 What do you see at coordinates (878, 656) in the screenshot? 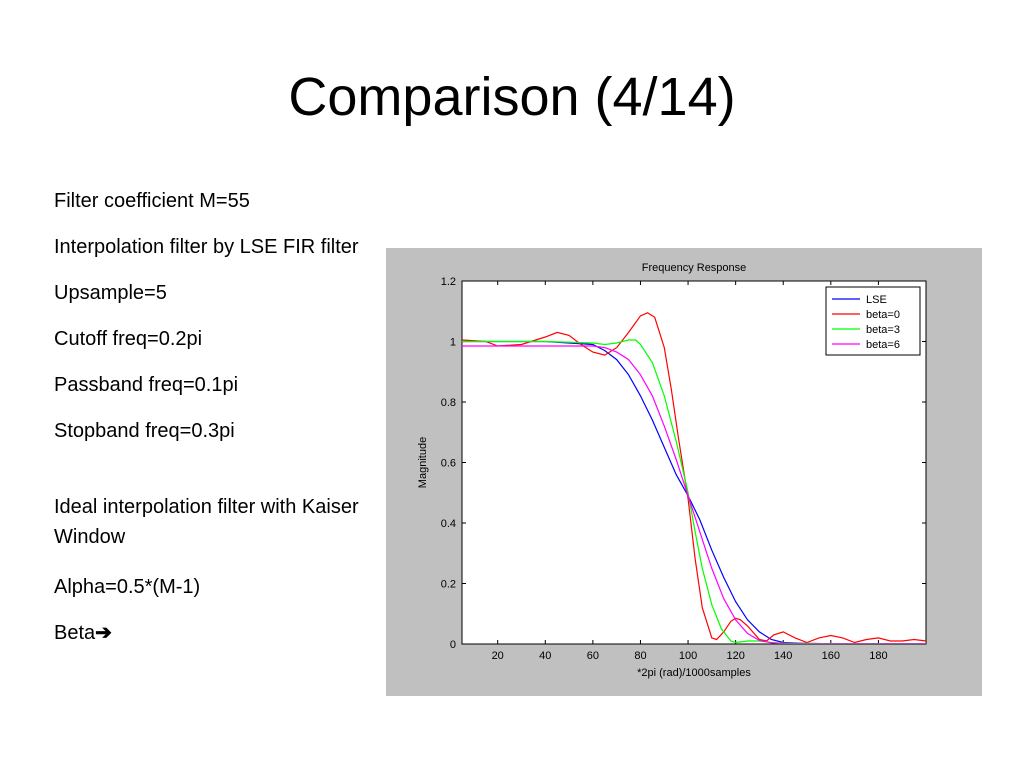
I see `x-tick-label: 180` at bounding box center [878, 656].